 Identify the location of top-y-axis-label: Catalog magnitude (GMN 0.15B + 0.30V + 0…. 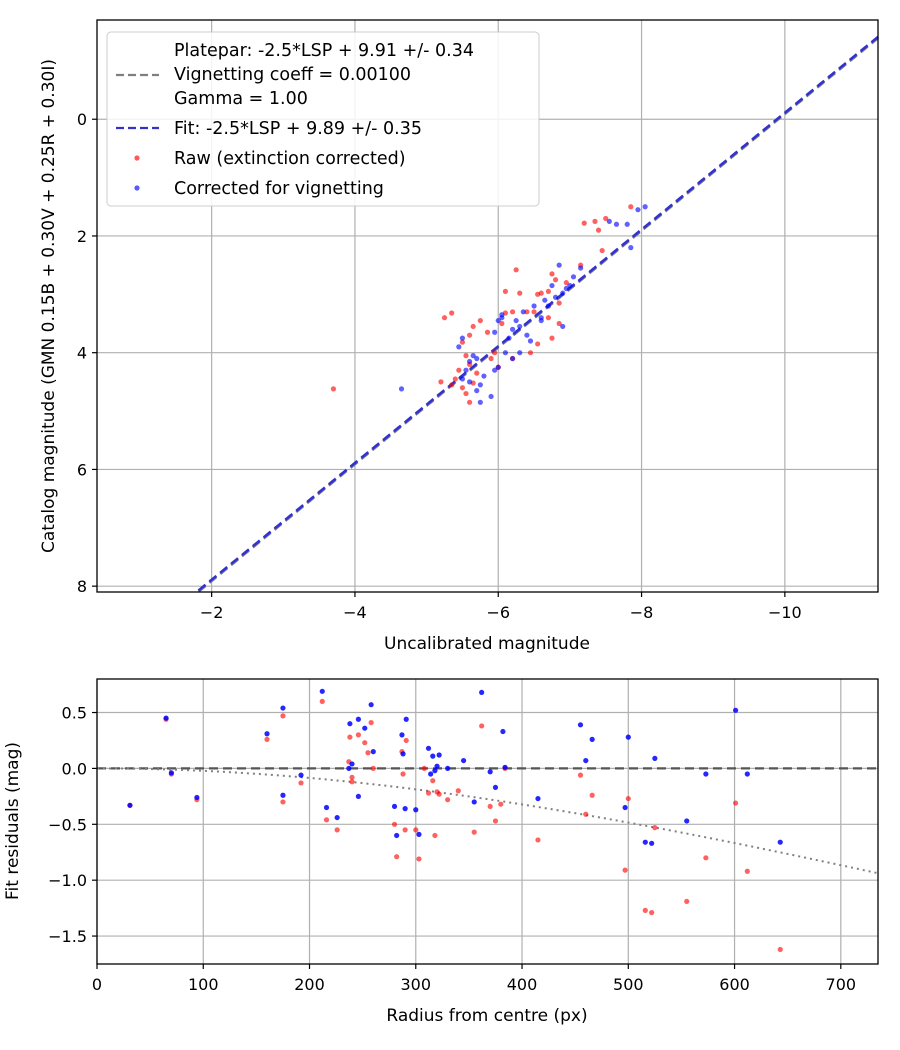
(49, 306).